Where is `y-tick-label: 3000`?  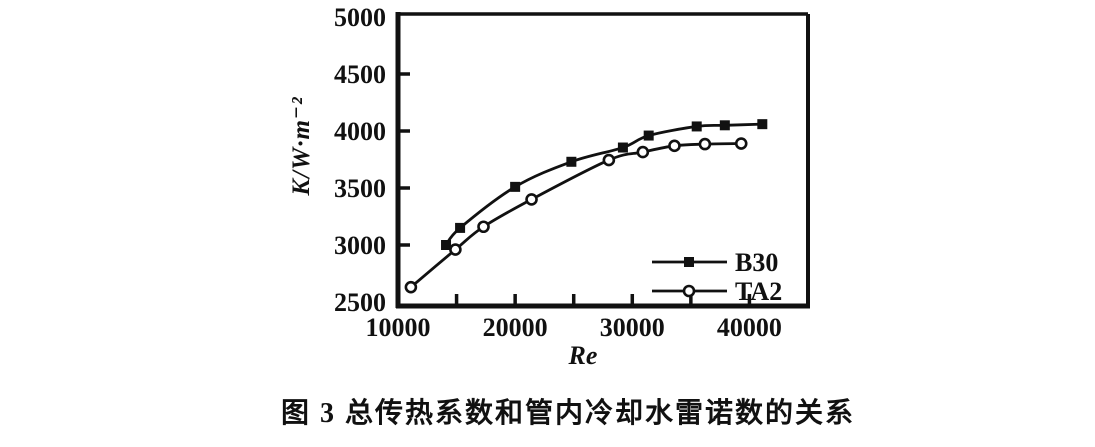
y-tick-label: 3000 is located at coordinates (360, 245).